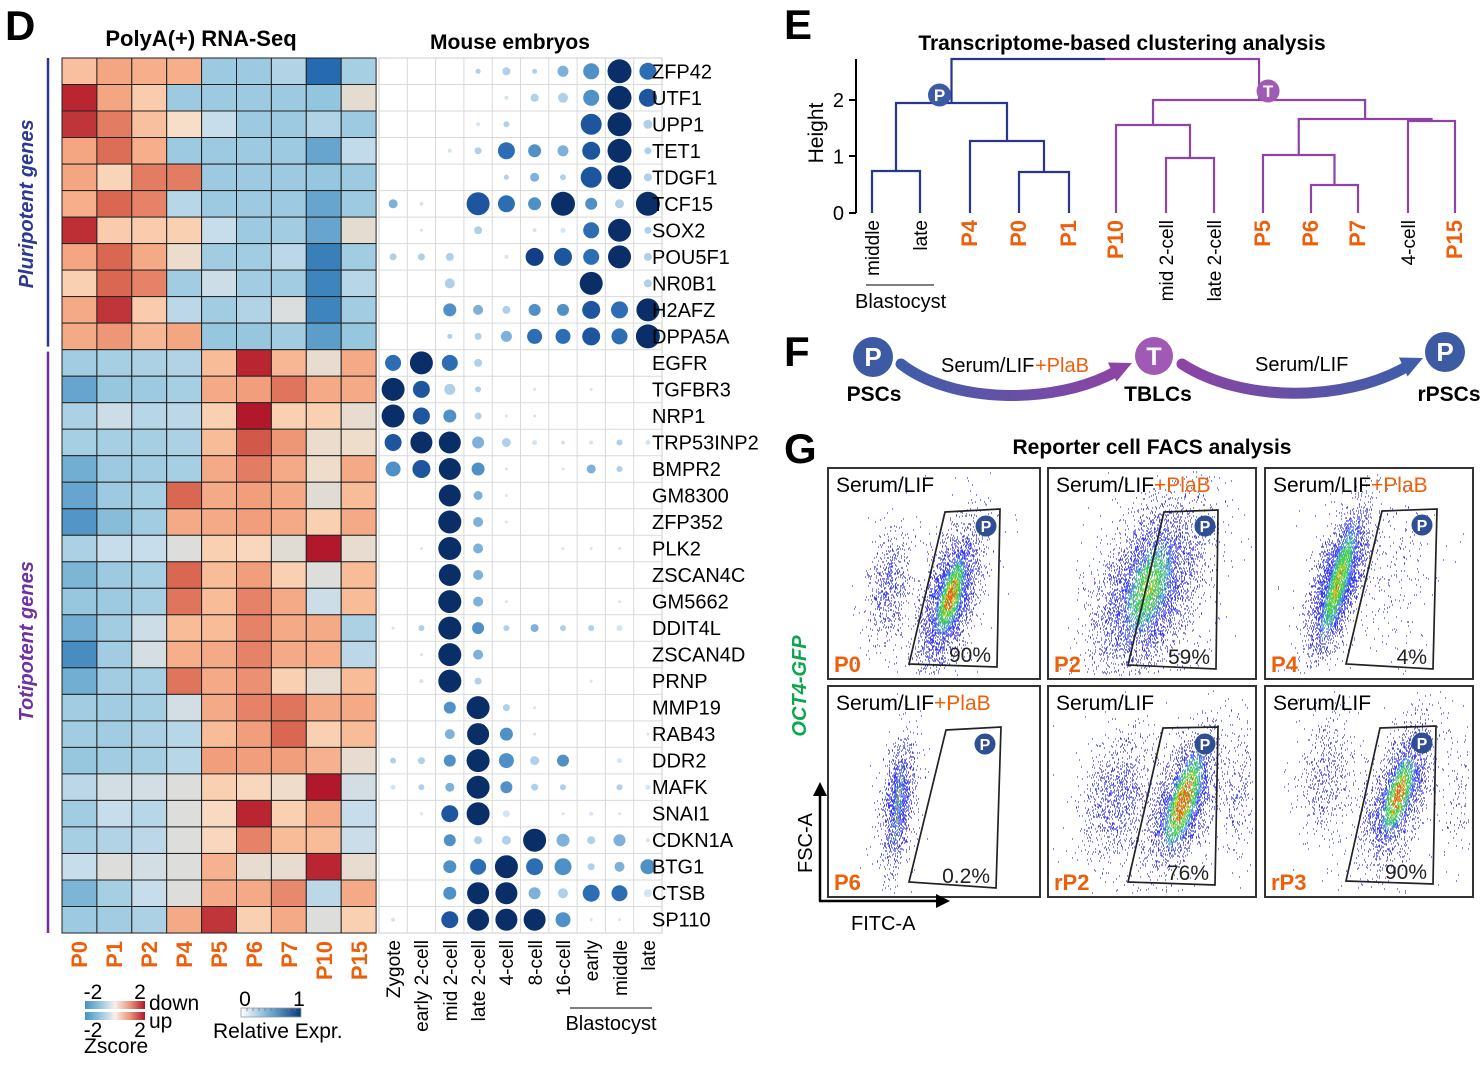 This screenshot has width=1482, height=1067. Describe the element at coordinates (686, 629) in the screenshot. I see `svg-text: DDIT4L` at that location.